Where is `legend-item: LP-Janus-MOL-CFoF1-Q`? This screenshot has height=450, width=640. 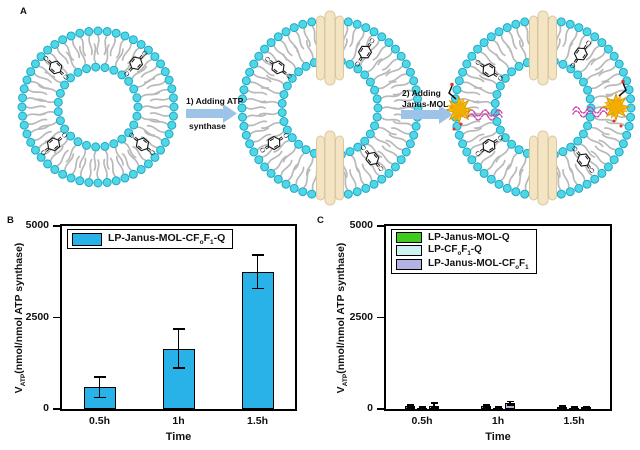
legend-item: LP-Janus-MOL-CFoF1-Q is located at coordinates (148, 239).